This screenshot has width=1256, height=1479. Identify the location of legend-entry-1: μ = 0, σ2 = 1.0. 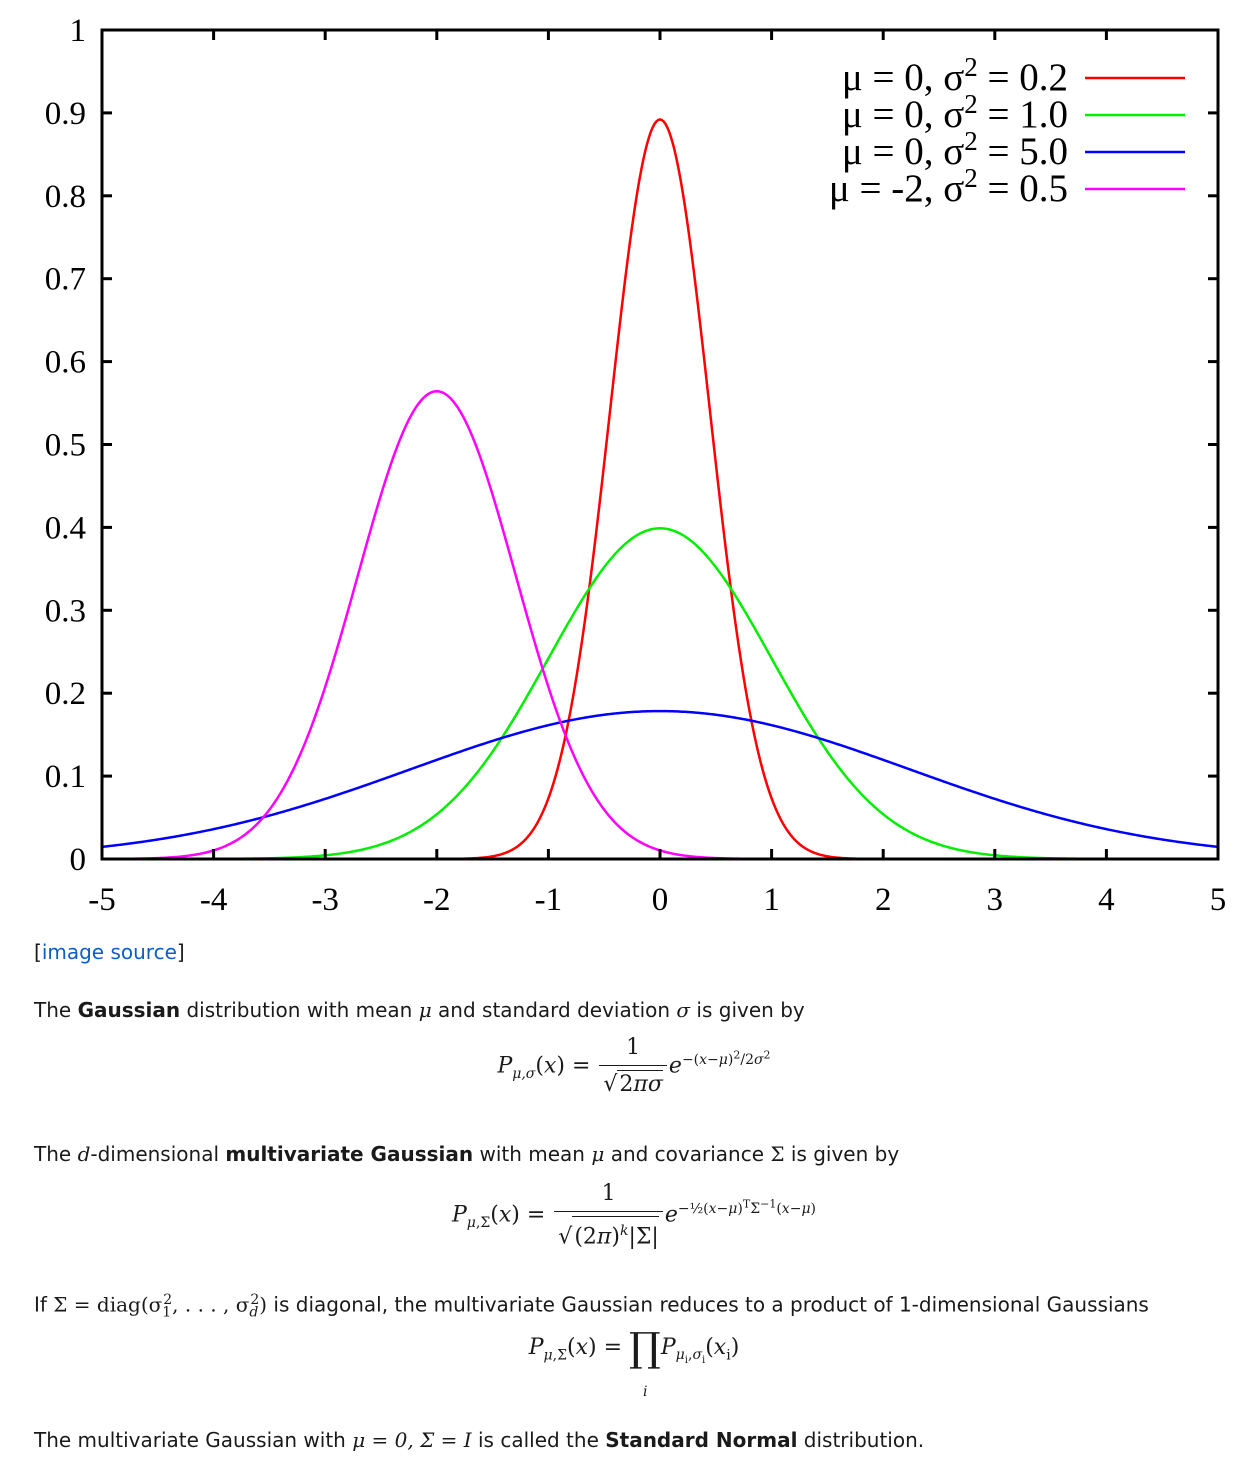
(1013, 112).